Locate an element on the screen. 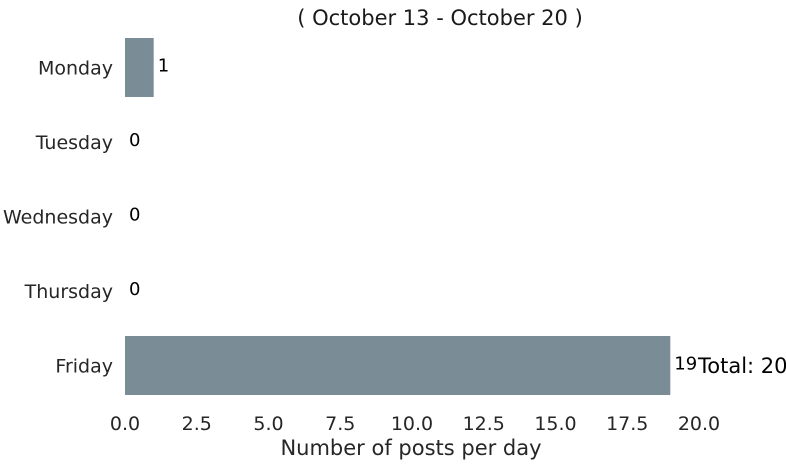 This screenshot has height=466, width=786. category-label-wednesday: Wednesday is located at coordinates (58, 218).